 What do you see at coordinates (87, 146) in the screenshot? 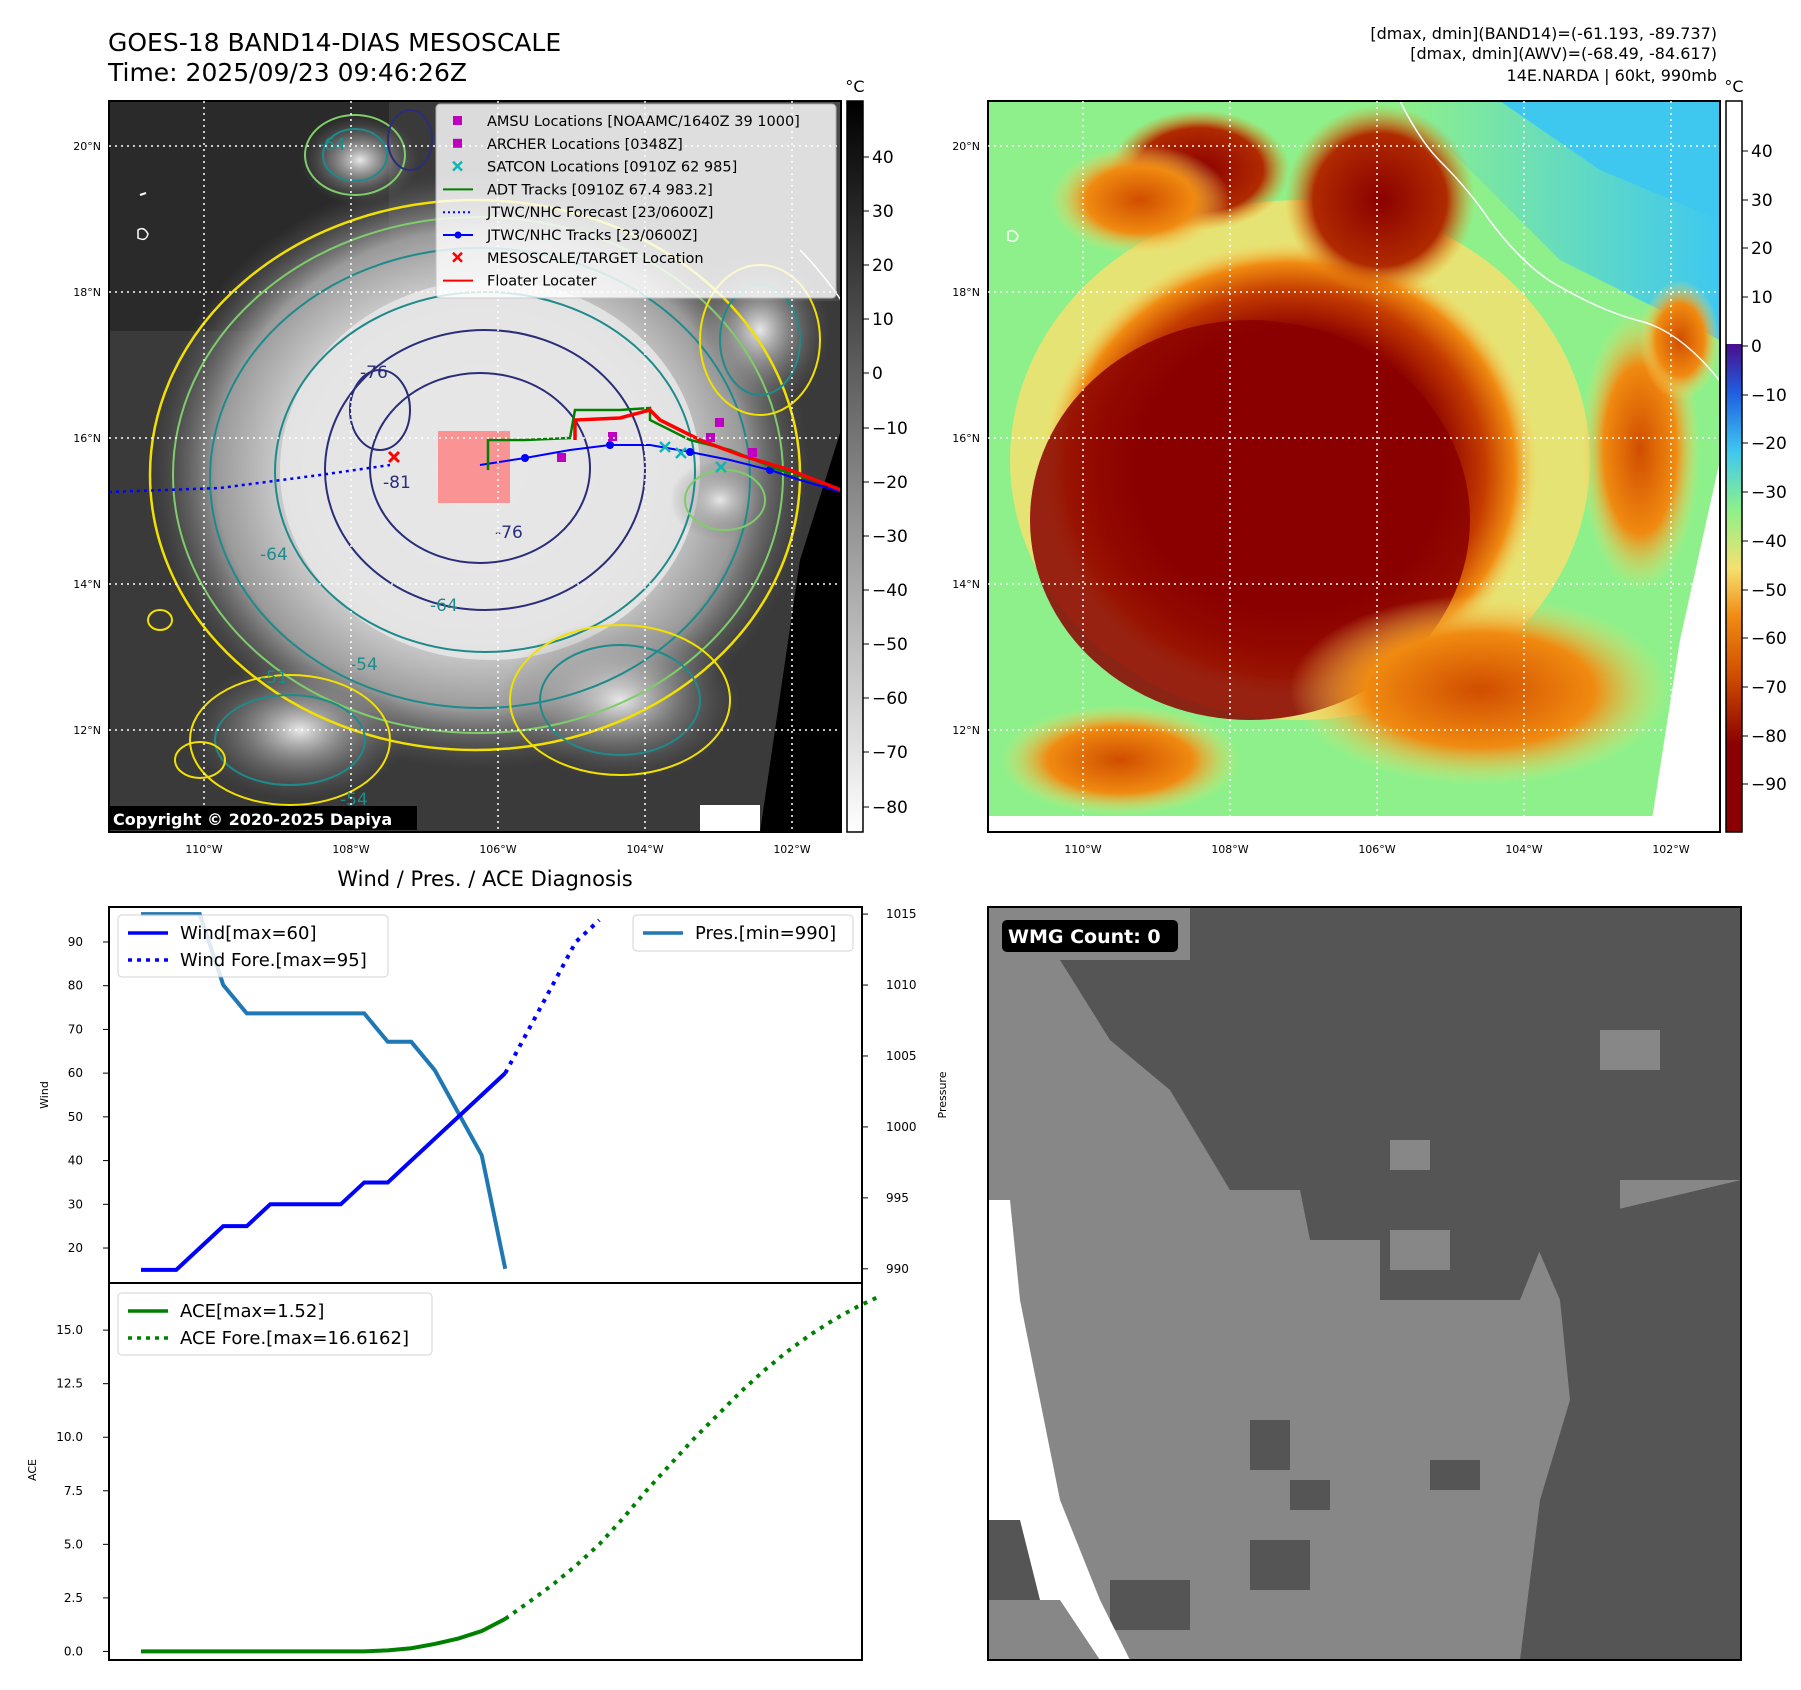
I see `lat-tick-label: 20°N` at bounding box center [87, 146].